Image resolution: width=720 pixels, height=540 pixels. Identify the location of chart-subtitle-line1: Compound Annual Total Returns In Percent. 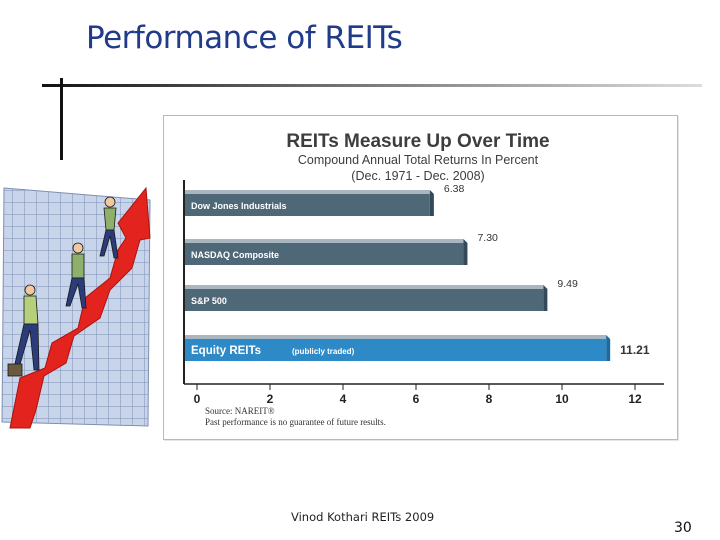
(418, 160).